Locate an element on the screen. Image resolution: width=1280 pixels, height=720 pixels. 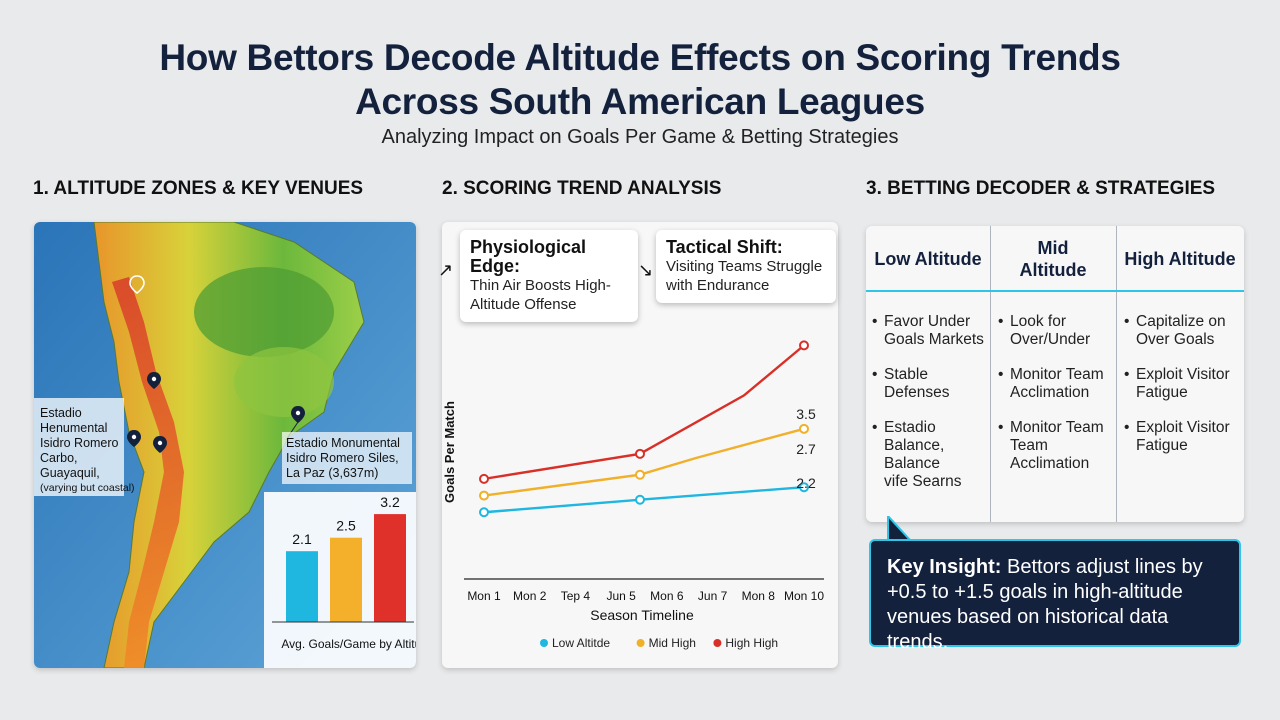
list-item: • Monitor Team Acclimation is located at coordinates (1051, 383).